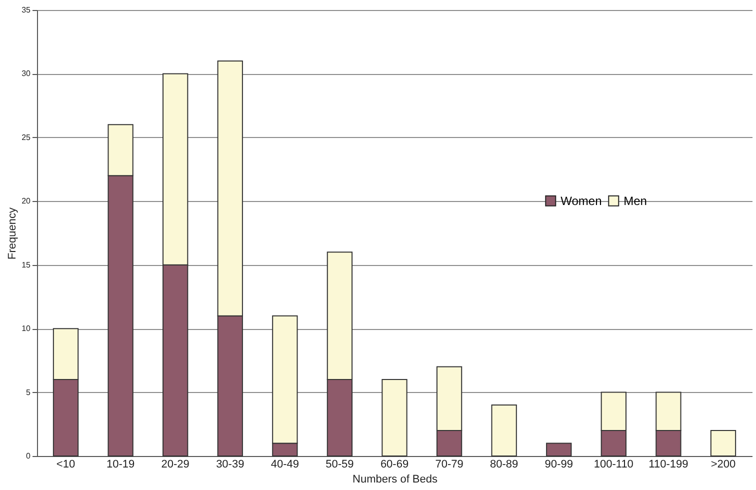 This screenshot has height=490, width=756. Describe the element at coordinates (66, 464) in the screenshot. I see `x-tick-label: <10` at that location.